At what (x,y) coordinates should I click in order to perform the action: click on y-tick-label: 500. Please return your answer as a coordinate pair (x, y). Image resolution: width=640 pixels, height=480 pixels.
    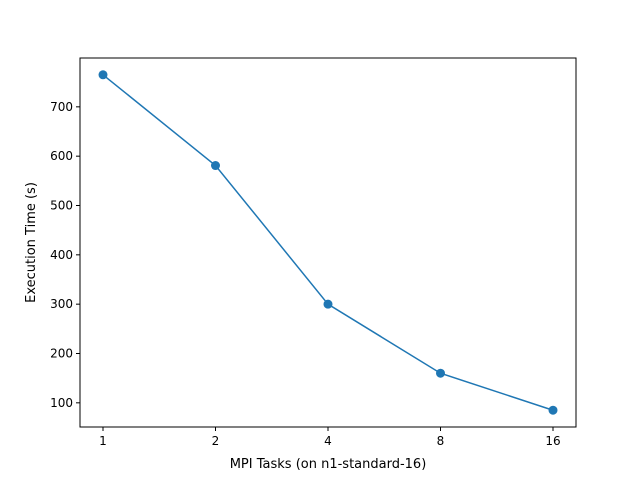
    Looking at the image, I should click on (61, 206).